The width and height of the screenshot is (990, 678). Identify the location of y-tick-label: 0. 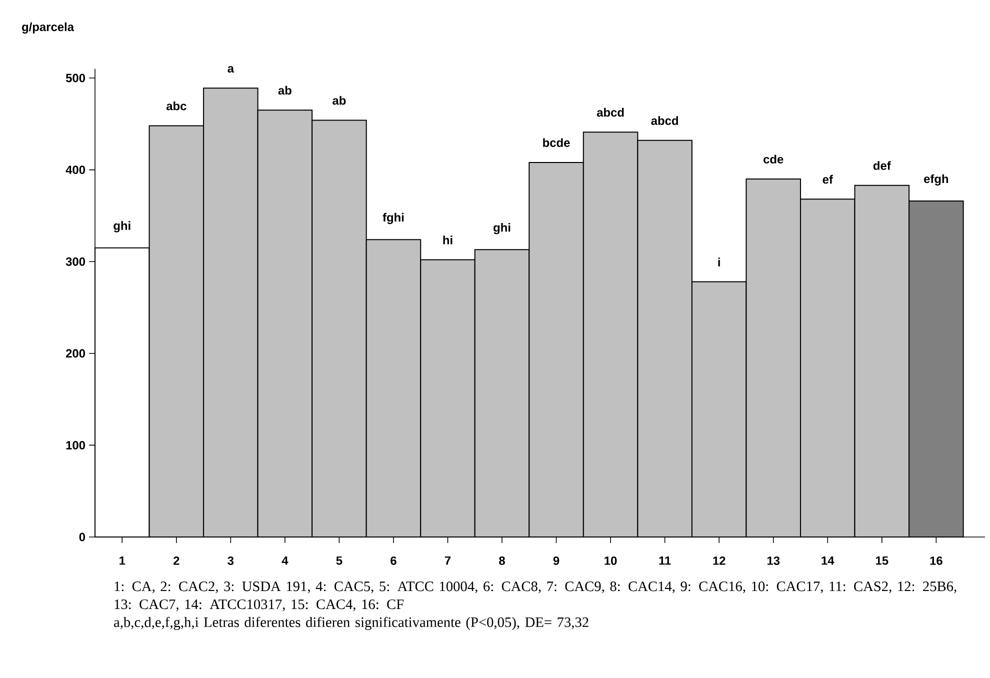
(82, 537).